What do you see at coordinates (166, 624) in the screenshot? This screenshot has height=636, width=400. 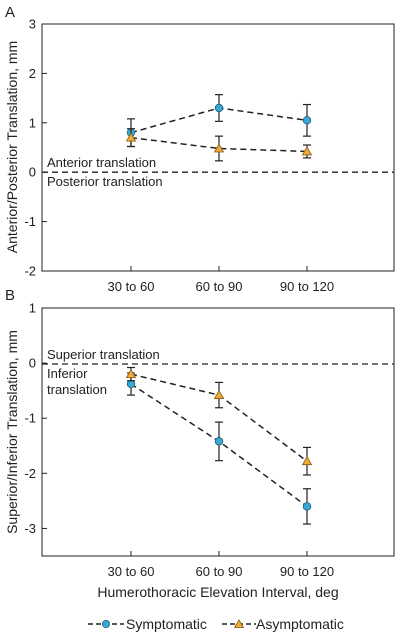 I see `legend-symptomatic-label: Symptomatic` at bounding box center [166, 624].